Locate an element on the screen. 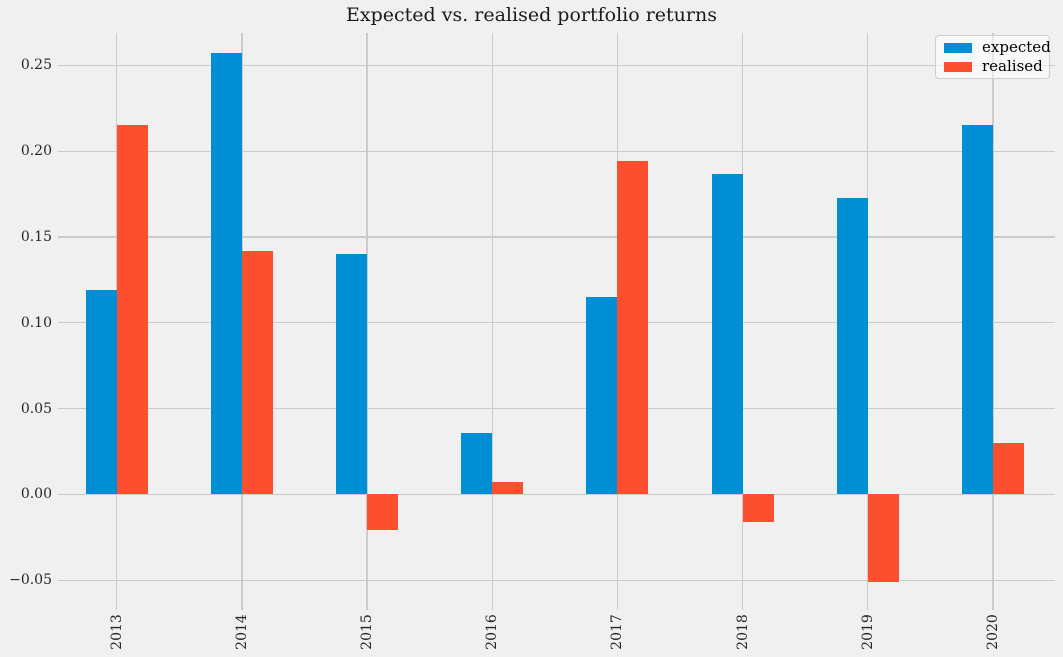  bar-realised-2020 is located at coordinates (1008, 468).